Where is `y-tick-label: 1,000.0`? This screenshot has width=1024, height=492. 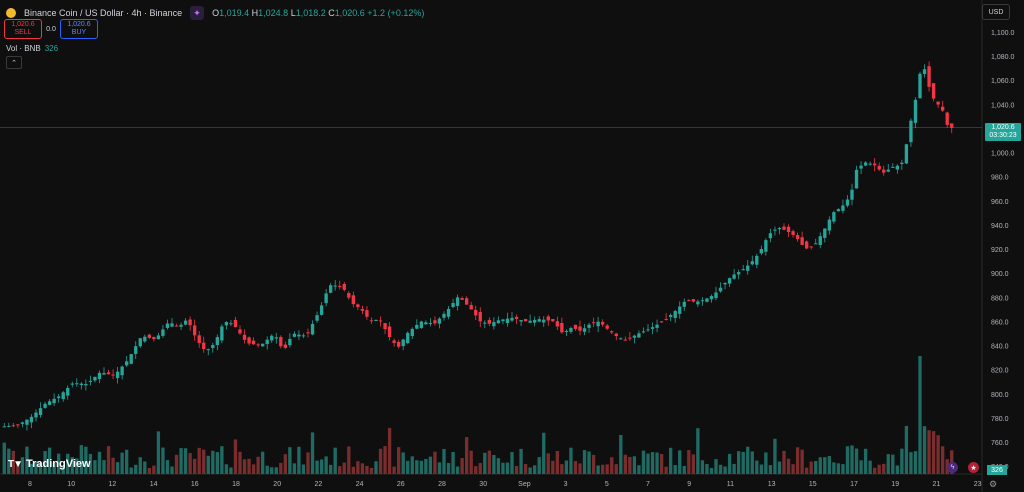
y-tick-label: 1,000.0 is located at coordinates (1002, 154).